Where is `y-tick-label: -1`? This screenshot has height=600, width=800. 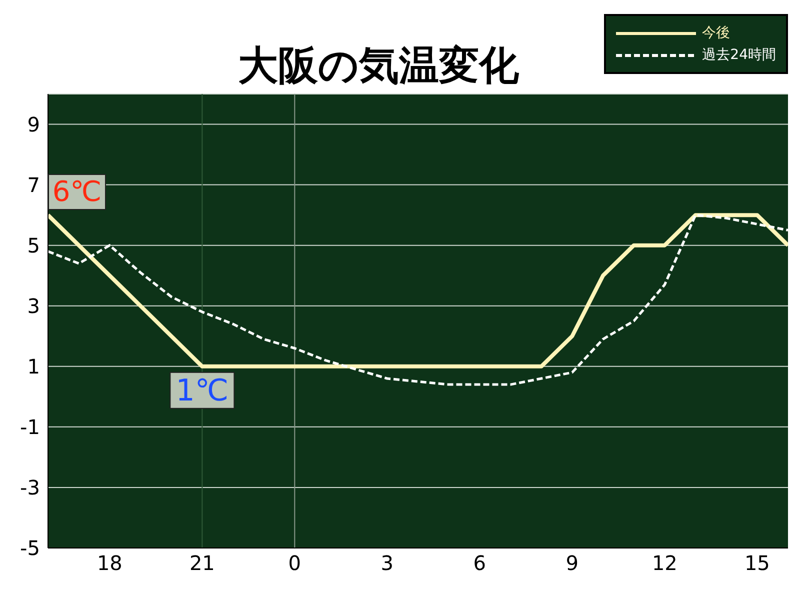
y-tick-label: -1 is located at coordinates (30, 427).